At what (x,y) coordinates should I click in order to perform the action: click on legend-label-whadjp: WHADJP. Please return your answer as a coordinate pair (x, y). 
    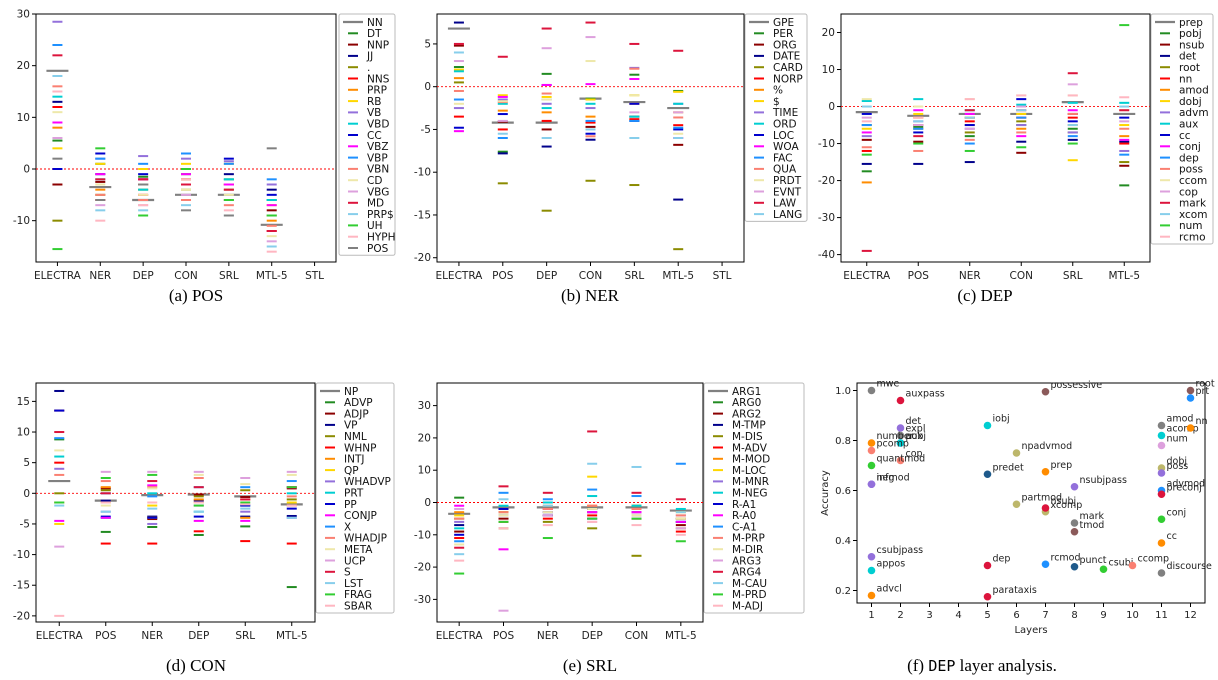
    Looking at the image, I should click on (365, 539).